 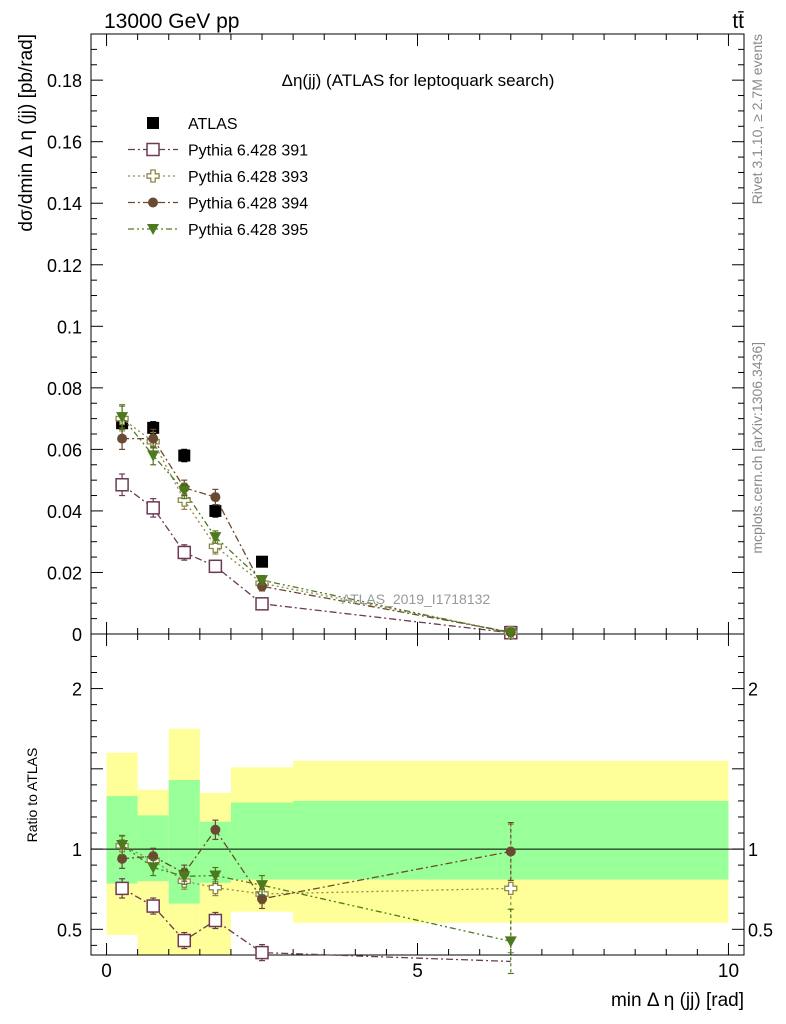 What do you see at coordinates (417, 971) in the screenshot?
I see `x-tick-label: 5` at bounding box center [417, 971].